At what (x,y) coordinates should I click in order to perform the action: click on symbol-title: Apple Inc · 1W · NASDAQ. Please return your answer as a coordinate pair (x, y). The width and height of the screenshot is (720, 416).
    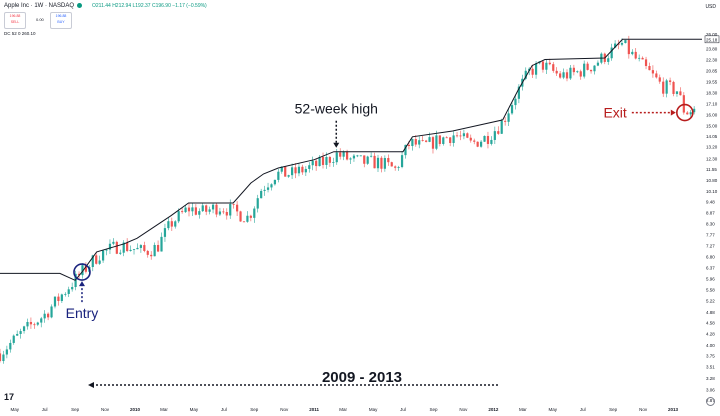
    Looking at the image, I should click on (43, 6).